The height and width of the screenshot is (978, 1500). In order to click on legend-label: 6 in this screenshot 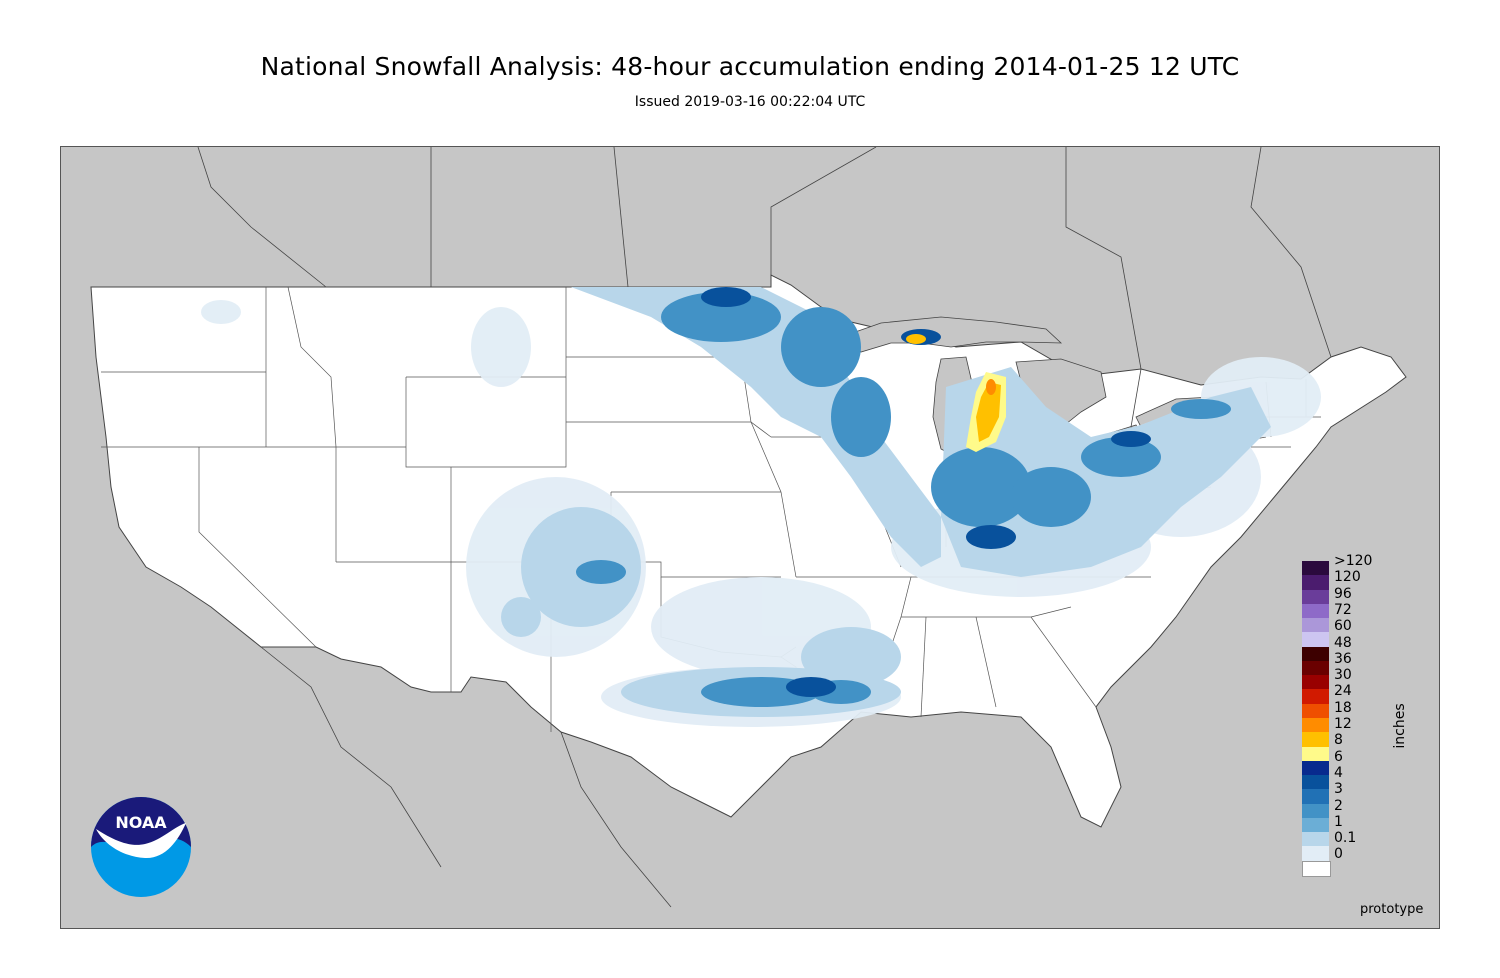, I will do `click(1338, 756)`.